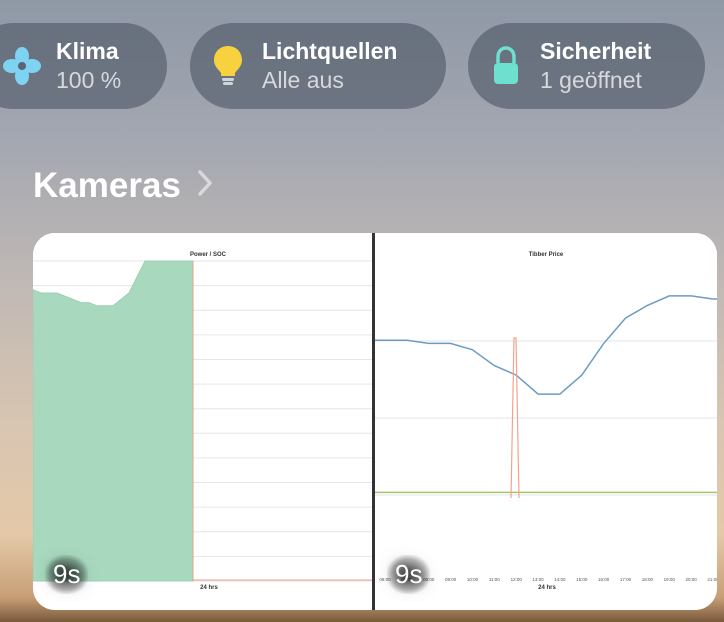 This screenshot has width=724, height=622. Describe the element at coordinates (451, 579) in the screenshot. I see `x-tick-label: 09:00` at that location.